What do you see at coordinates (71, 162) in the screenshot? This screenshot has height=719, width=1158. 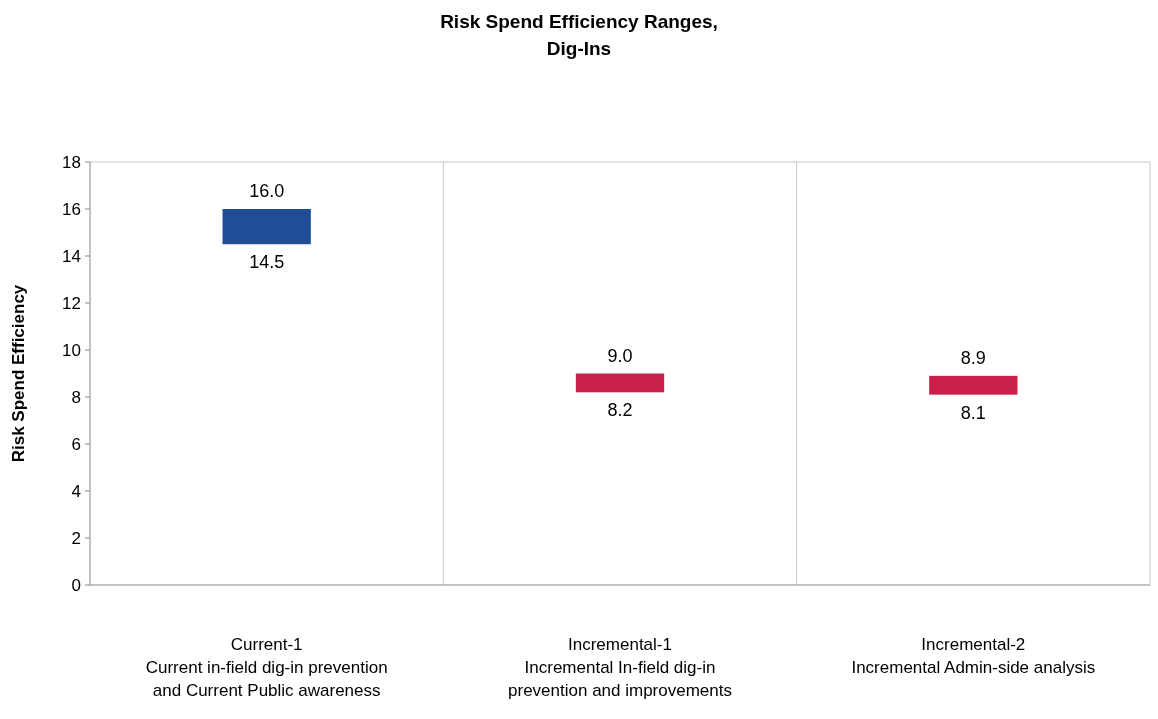 I see `y-tick-label: 18` at bounding box center [71, 162].